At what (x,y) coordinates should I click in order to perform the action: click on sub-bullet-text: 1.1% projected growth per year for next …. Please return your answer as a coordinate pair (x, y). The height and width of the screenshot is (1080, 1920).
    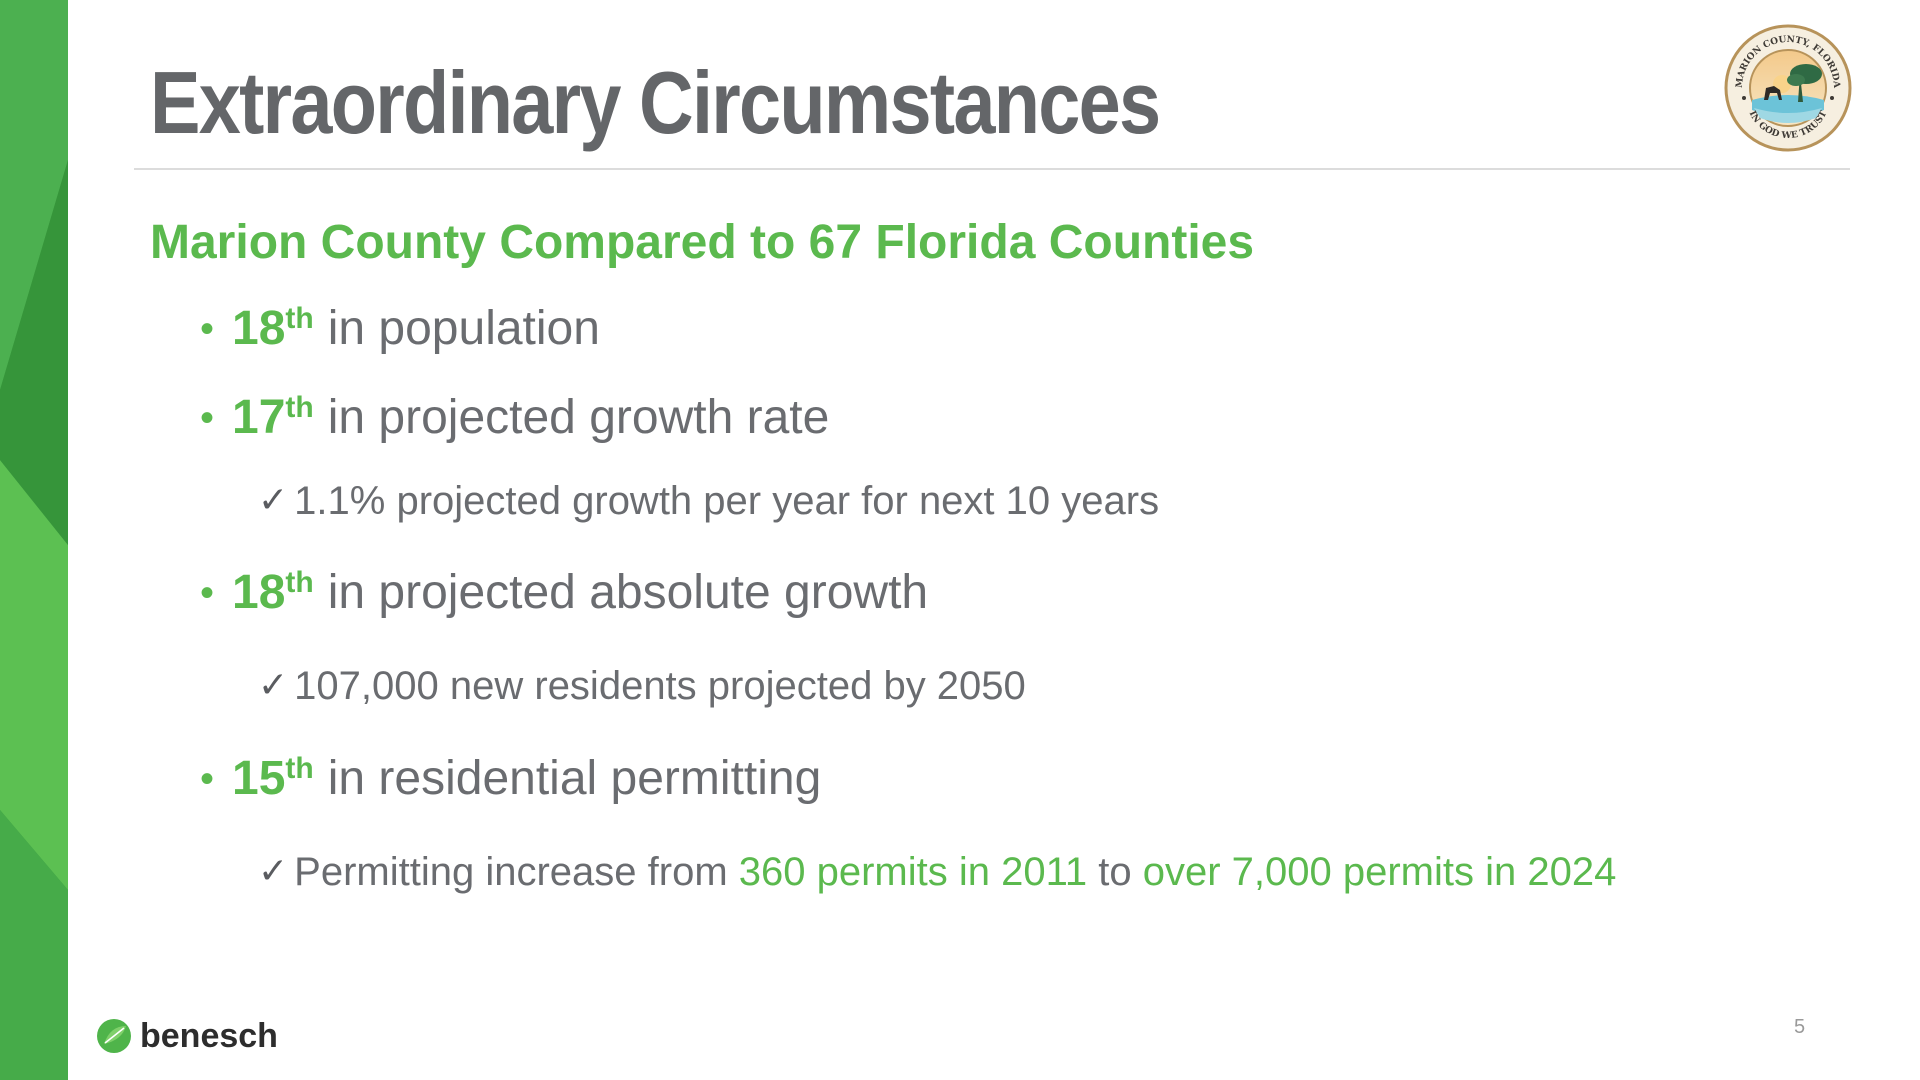
    Looking at the image, I should click on (727, 501).